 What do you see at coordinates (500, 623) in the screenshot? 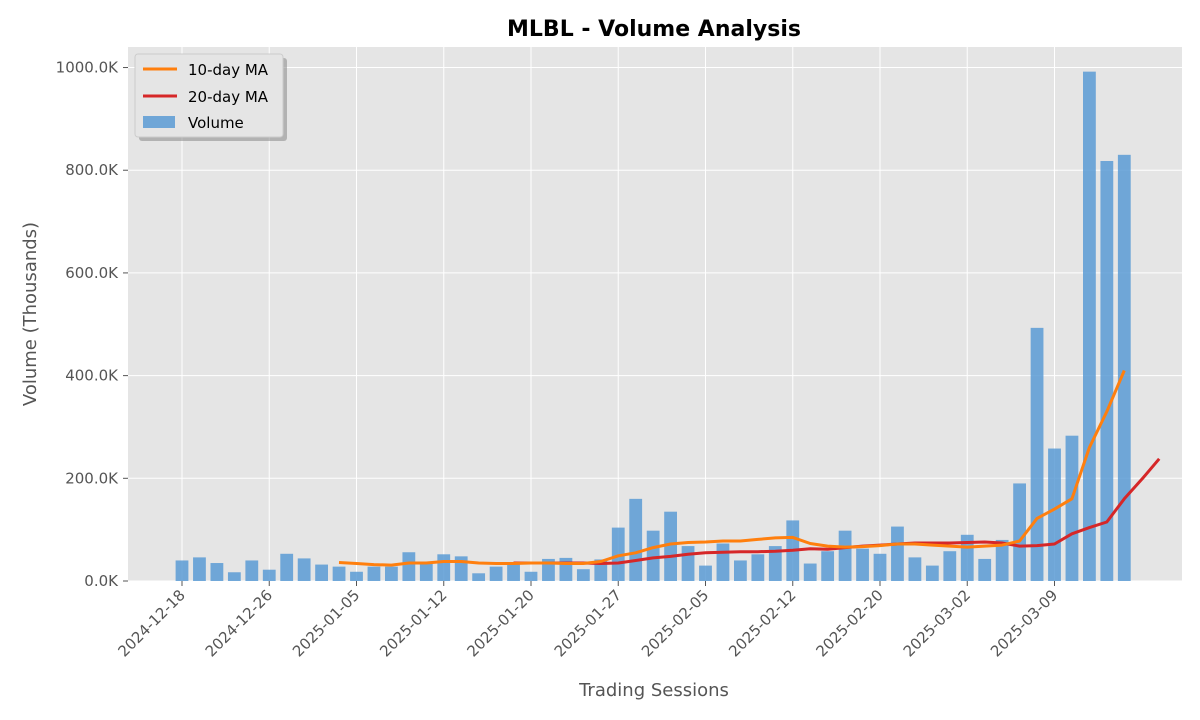
I see `x-tick-label: 2025-01-20` at bounding box center [500, 623].